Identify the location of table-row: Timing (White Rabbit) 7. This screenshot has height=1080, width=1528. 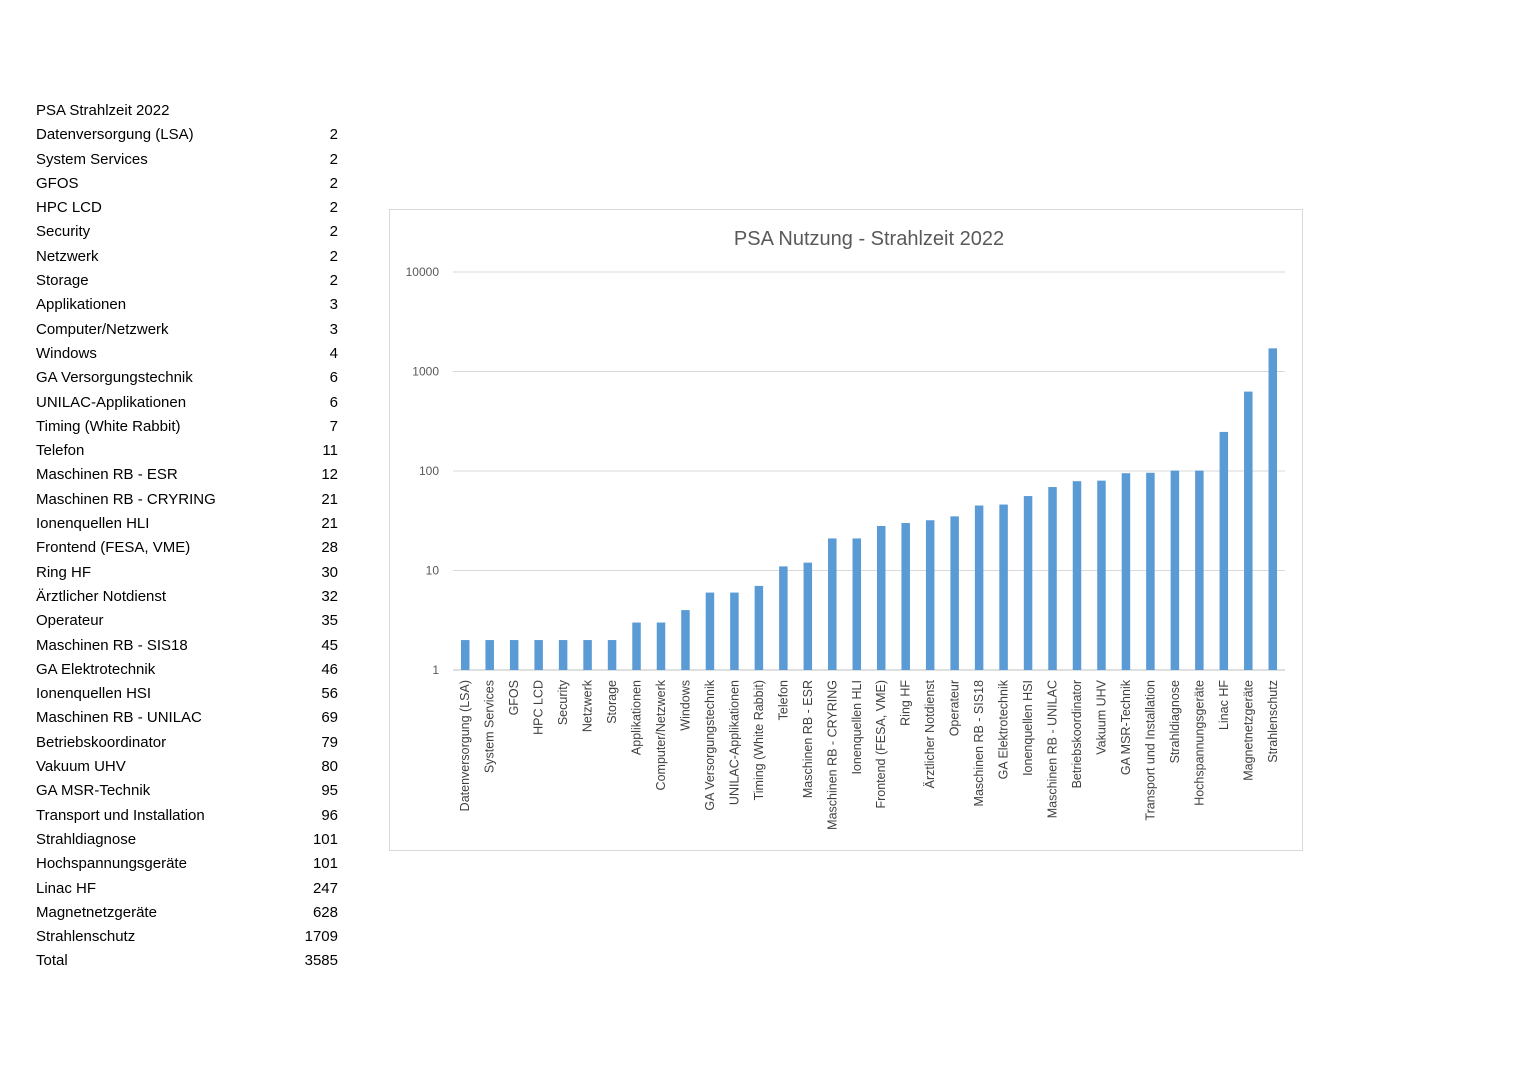
(187, 427).